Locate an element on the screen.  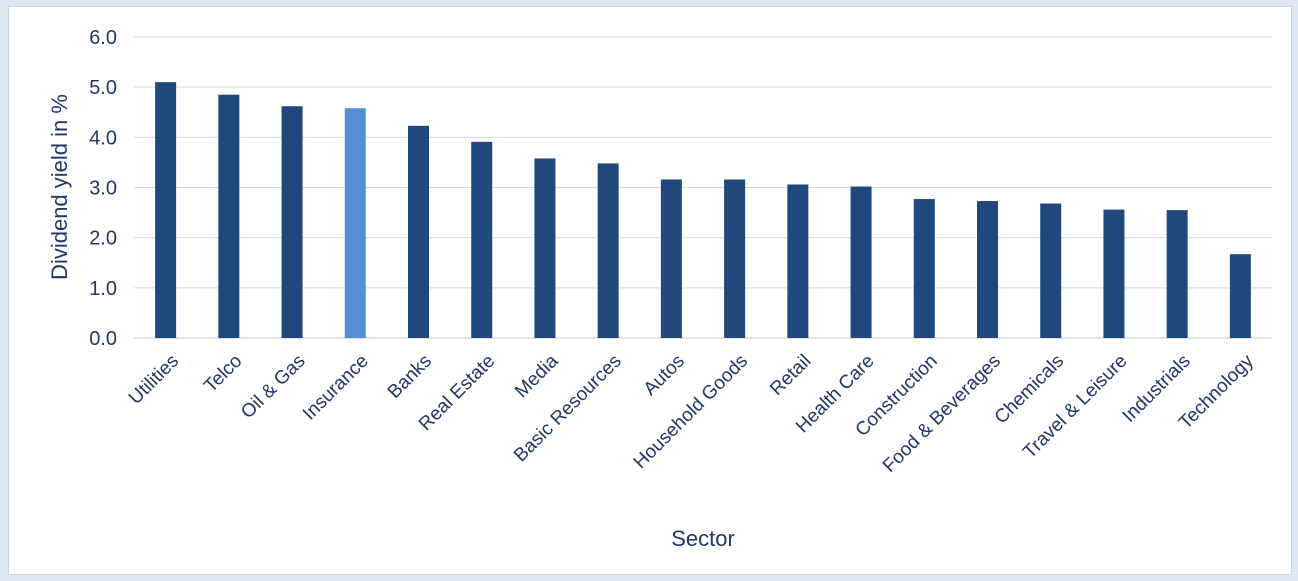
bar-real-estate is located at coordinates (482, 239).